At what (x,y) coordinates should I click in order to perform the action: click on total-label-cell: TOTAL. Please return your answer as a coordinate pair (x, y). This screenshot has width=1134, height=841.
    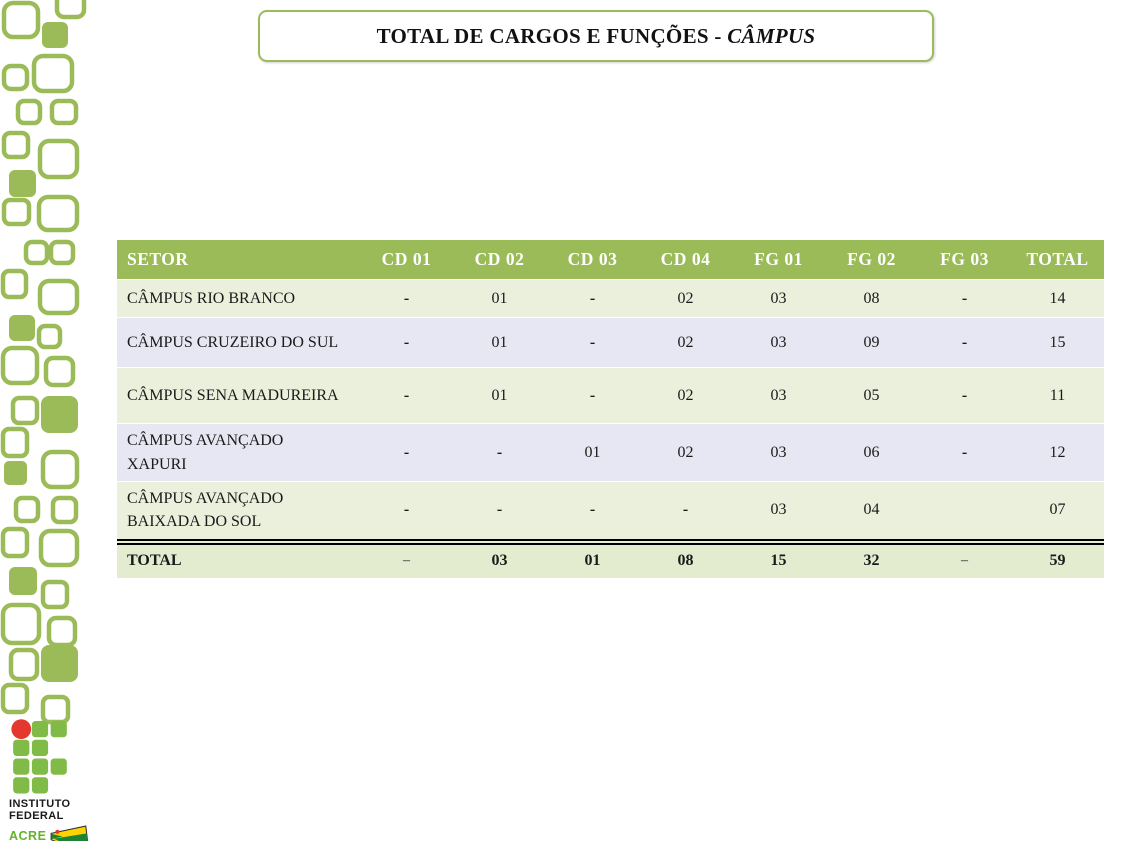
    Looking at the image, I should click on (238, 558).